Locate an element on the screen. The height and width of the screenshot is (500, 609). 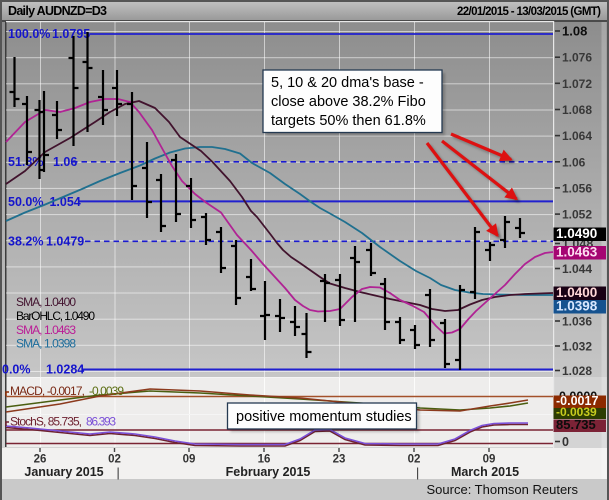
svg-text: Source: Thomson Reuters is located at coordinates (503, 489).